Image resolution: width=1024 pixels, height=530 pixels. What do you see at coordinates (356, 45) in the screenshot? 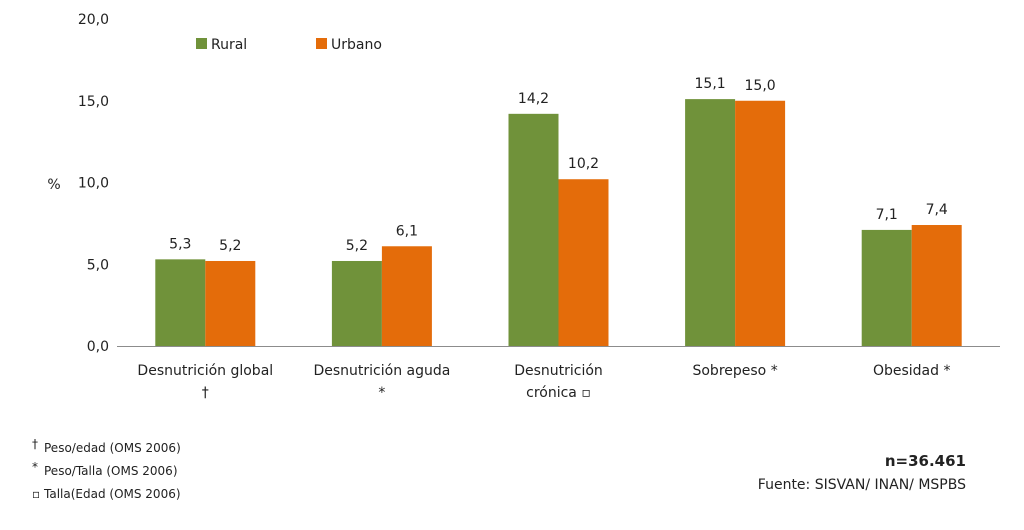
I see `legend-label: Urbano` at bounding box center [356, 45].